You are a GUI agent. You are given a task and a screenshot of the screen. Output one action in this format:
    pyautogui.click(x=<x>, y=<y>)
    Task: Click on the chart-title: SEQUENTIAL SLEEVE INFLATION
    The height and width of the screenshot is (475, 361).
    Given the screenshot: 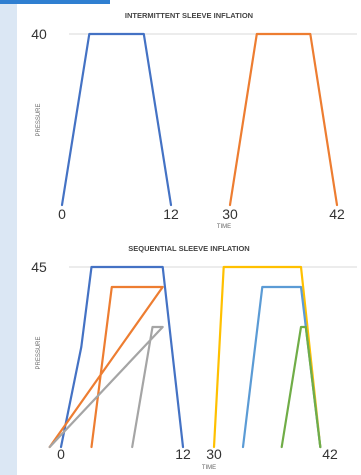 What is the action you would take?
    pyautogui.click(x=188, y=248)
    